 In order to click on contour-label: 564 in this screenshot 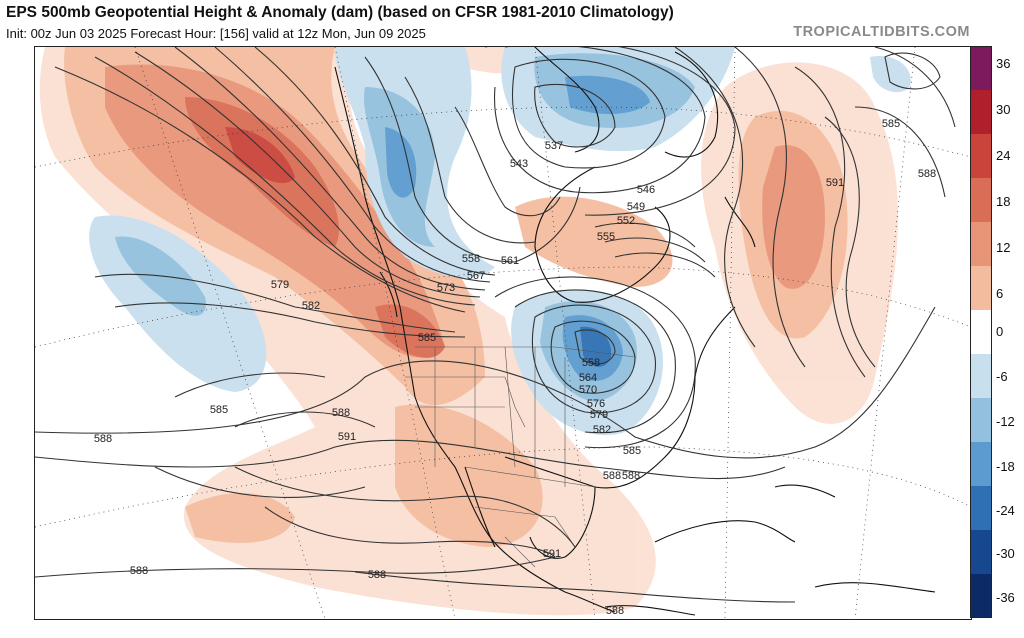, I will do `click(588, 378)`.